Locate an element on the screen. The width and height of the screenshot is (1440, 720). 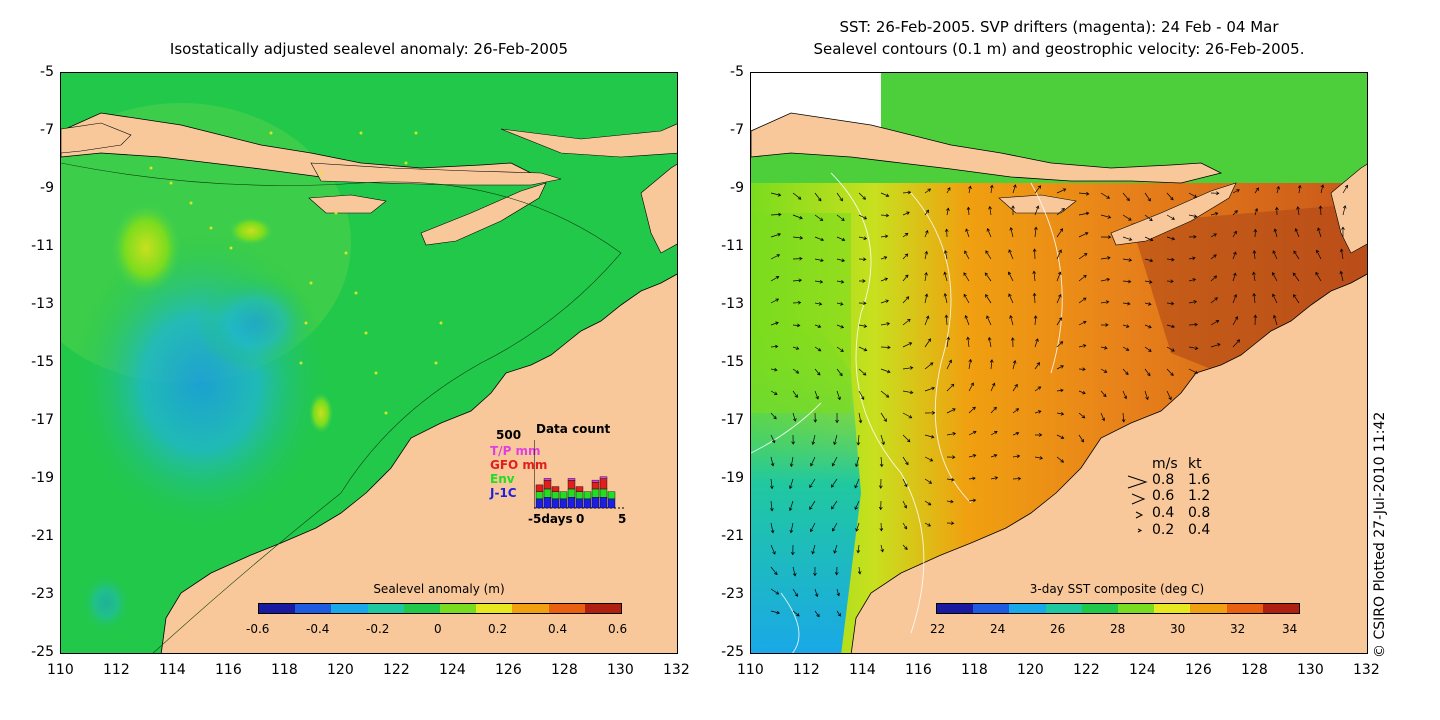
ytick: -11 is located at coordinates (42, 246).